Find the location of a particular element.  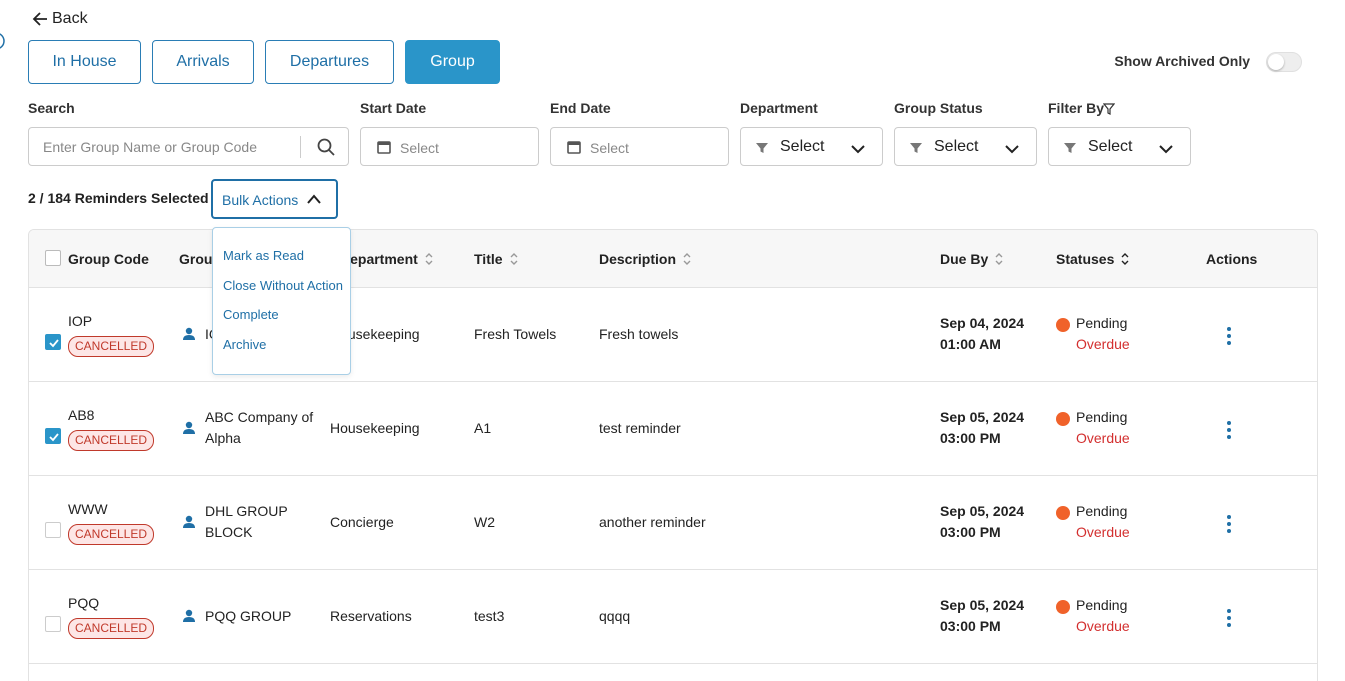

header-checkbox is located at coordinates (53, 258).